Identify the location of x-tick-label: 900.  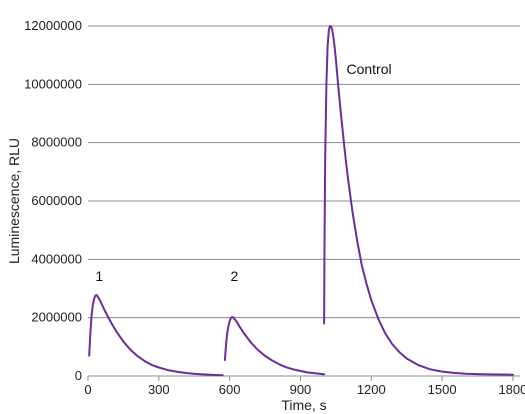
(301, 389).